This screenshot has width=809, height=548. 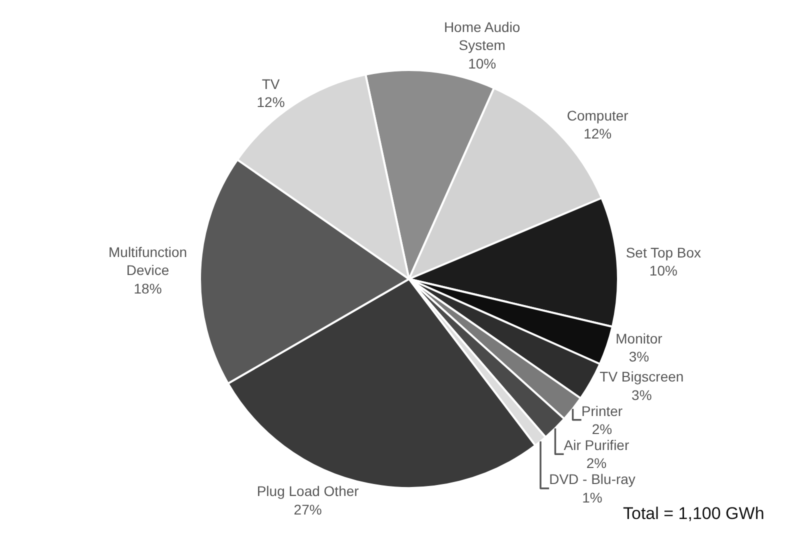 What do you see at coordinates (664, 252) in the screenshot?
I see `slice-label: Set Top Box` at bounding box center [664, 252].